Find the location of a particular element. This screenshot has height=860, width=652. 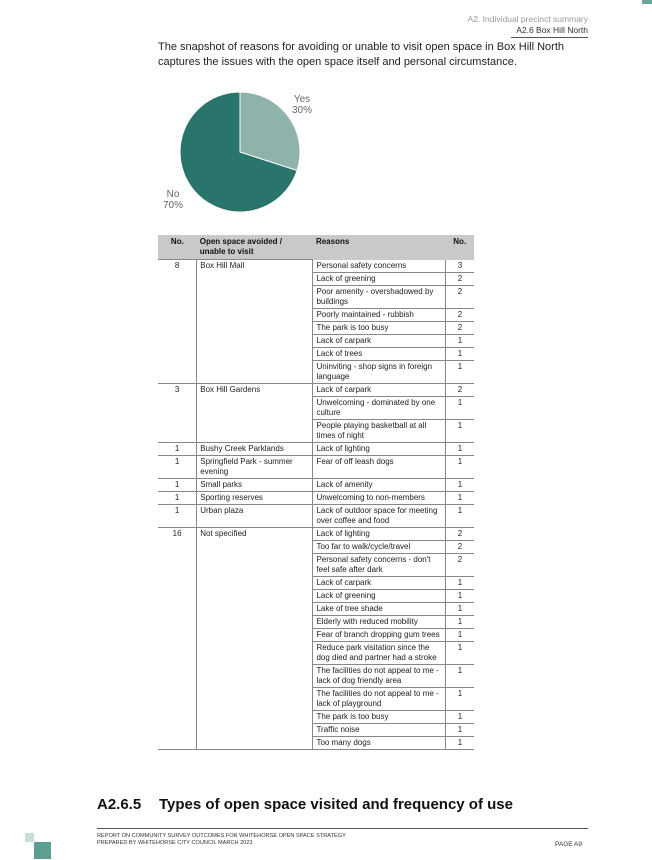

table-row: Lack of greening 1 is located at coordinates (316, 596).